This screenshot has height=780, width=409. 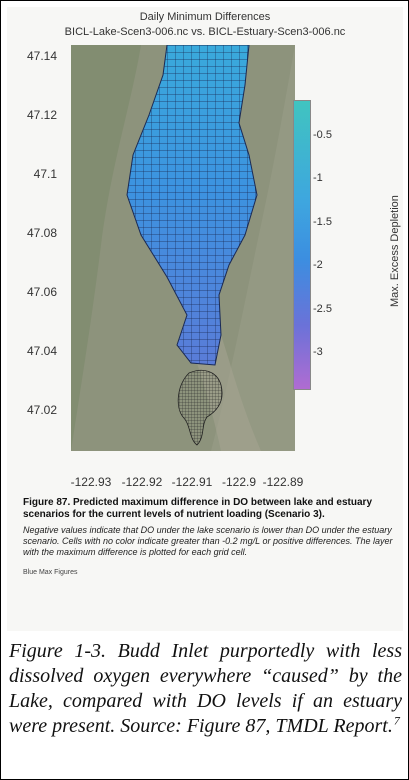 I want to click on plot-title: Daily Minimum Differences, so click(x=205, y=17).